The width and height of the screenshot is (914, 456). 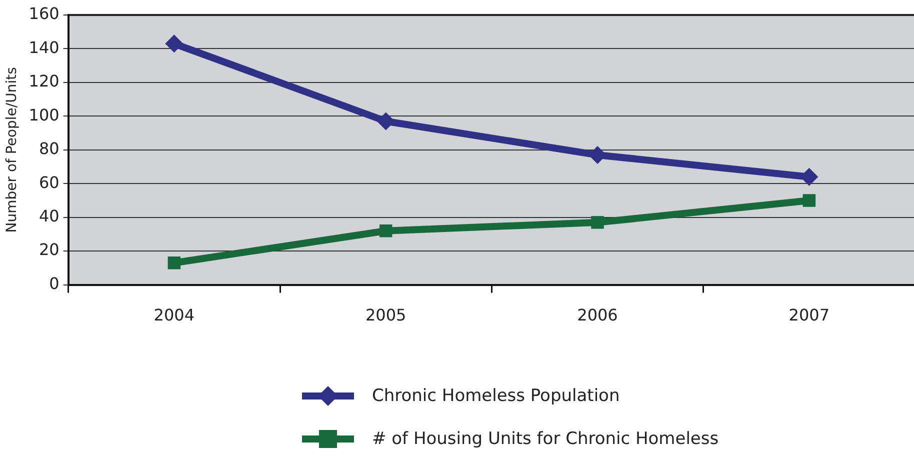 I want to click on x-tick-label: 2004, so click(x=174, y=315).